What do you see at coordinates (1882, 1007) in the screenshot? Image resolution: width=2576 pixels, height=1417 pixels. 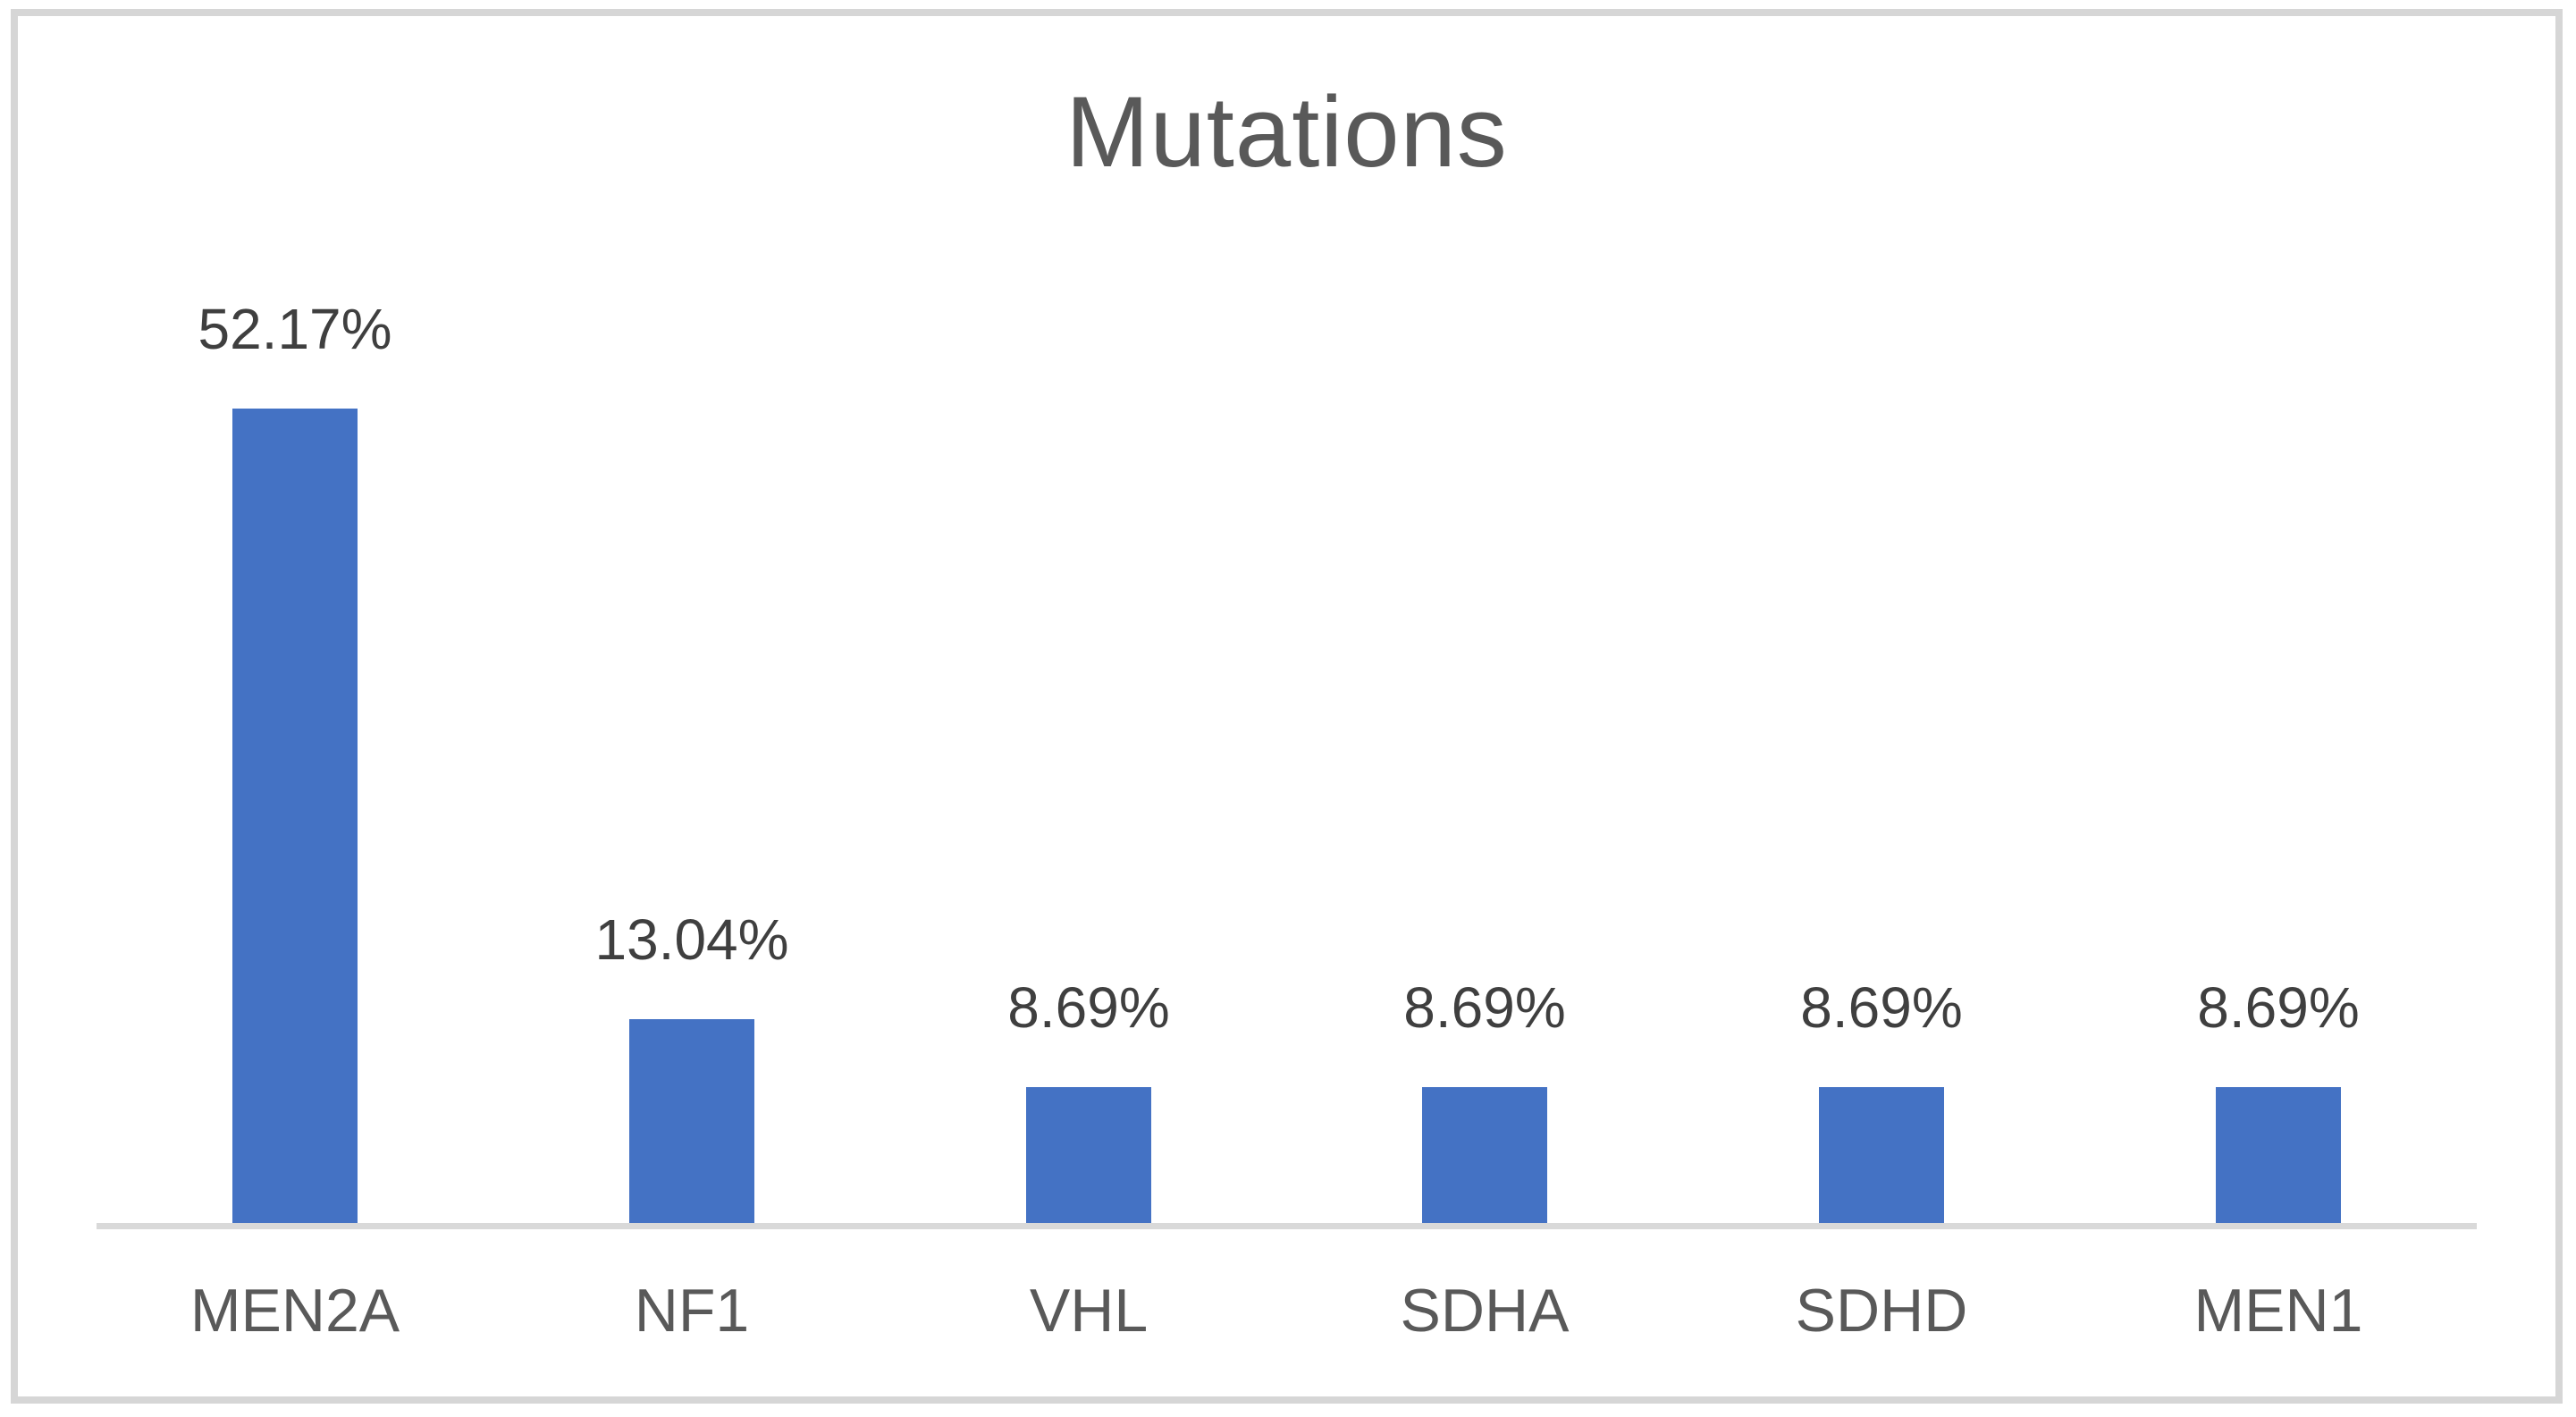 I see `data-label-sdhd: 8.69%` at bounding box center [1882, 1007].